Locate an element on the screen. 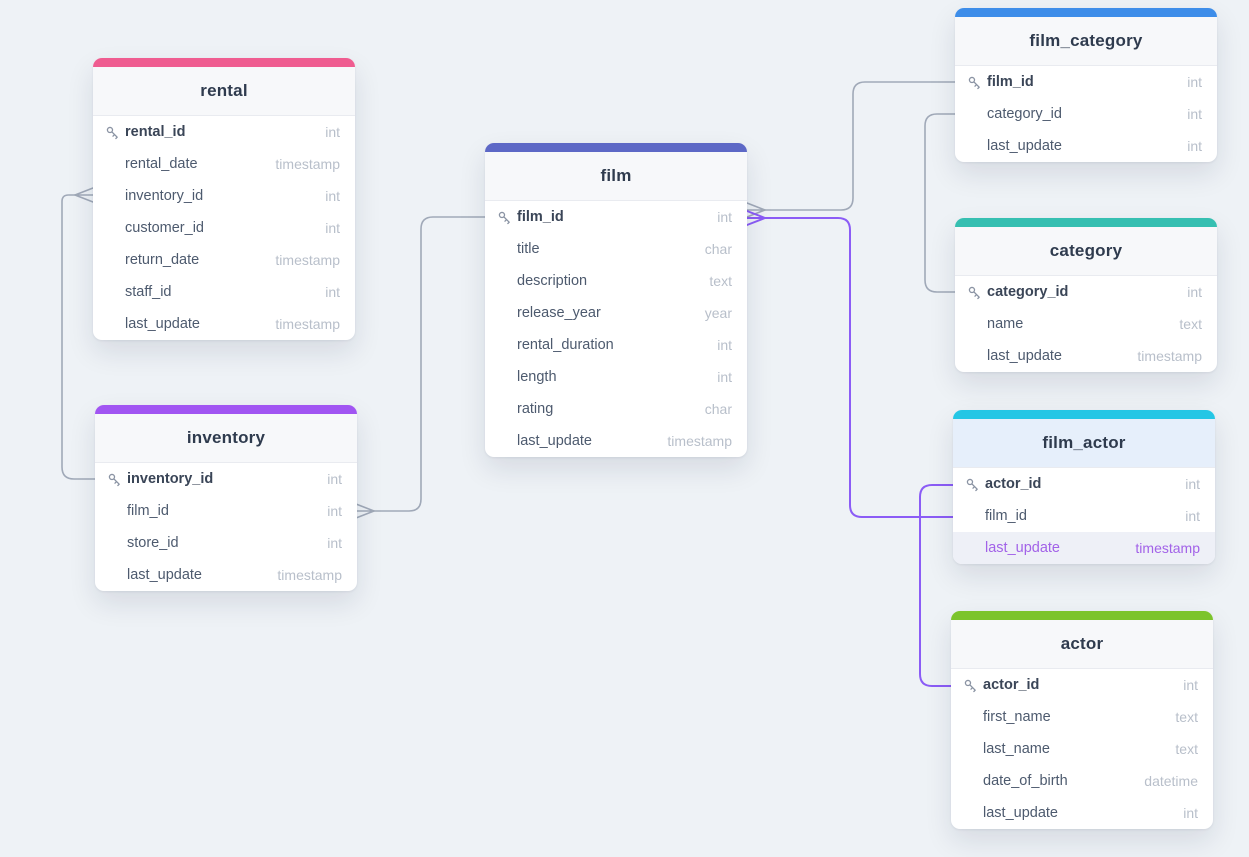 The image size is (1249, 857). field-name: staff_id is located at coordinates (148, 292).